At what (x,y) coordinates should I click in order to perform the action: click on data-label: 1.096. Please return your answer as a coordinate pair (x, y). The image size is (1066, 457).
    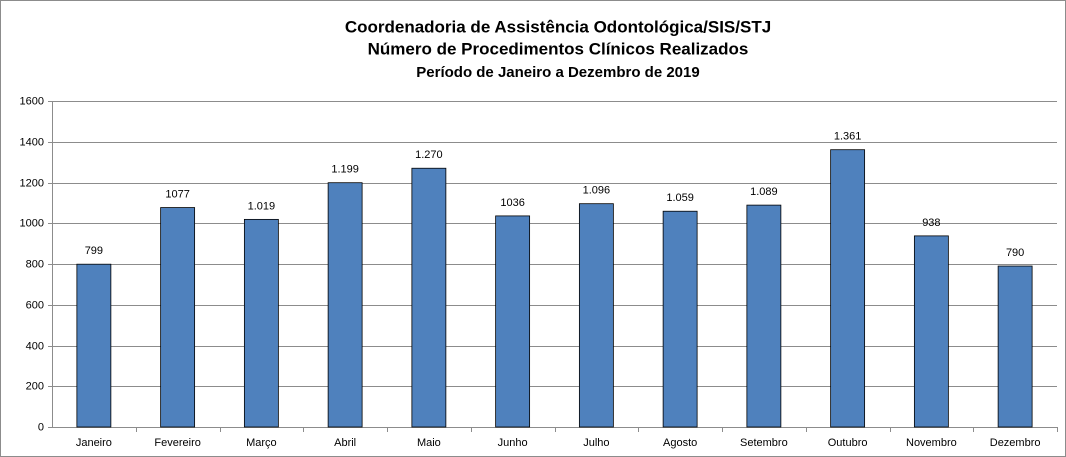
    Looking at the image, I should click on (597, 191).